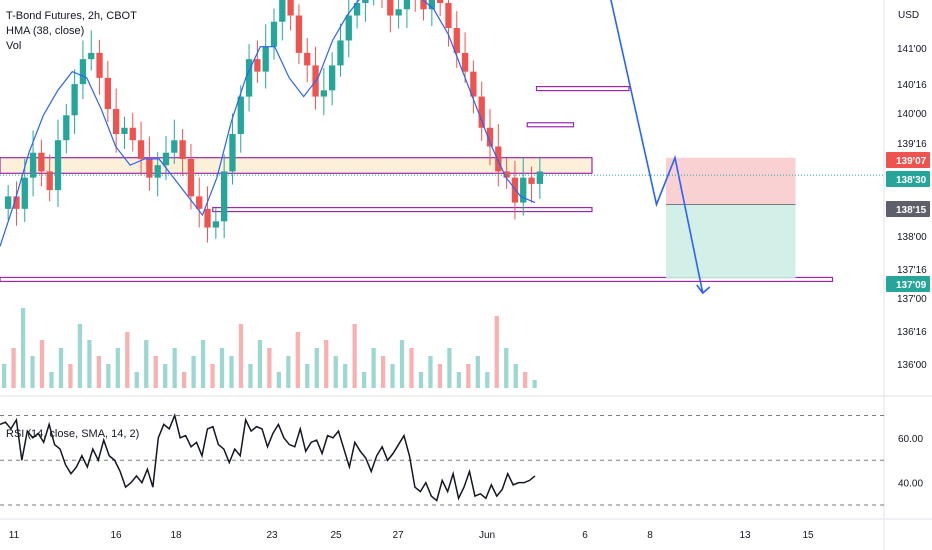 The image size is (932, 550). What do you see at coordinates (912, 270) in the screenshot?
I see `price-tick-label: 137'16` at bounding box center [912, 270].